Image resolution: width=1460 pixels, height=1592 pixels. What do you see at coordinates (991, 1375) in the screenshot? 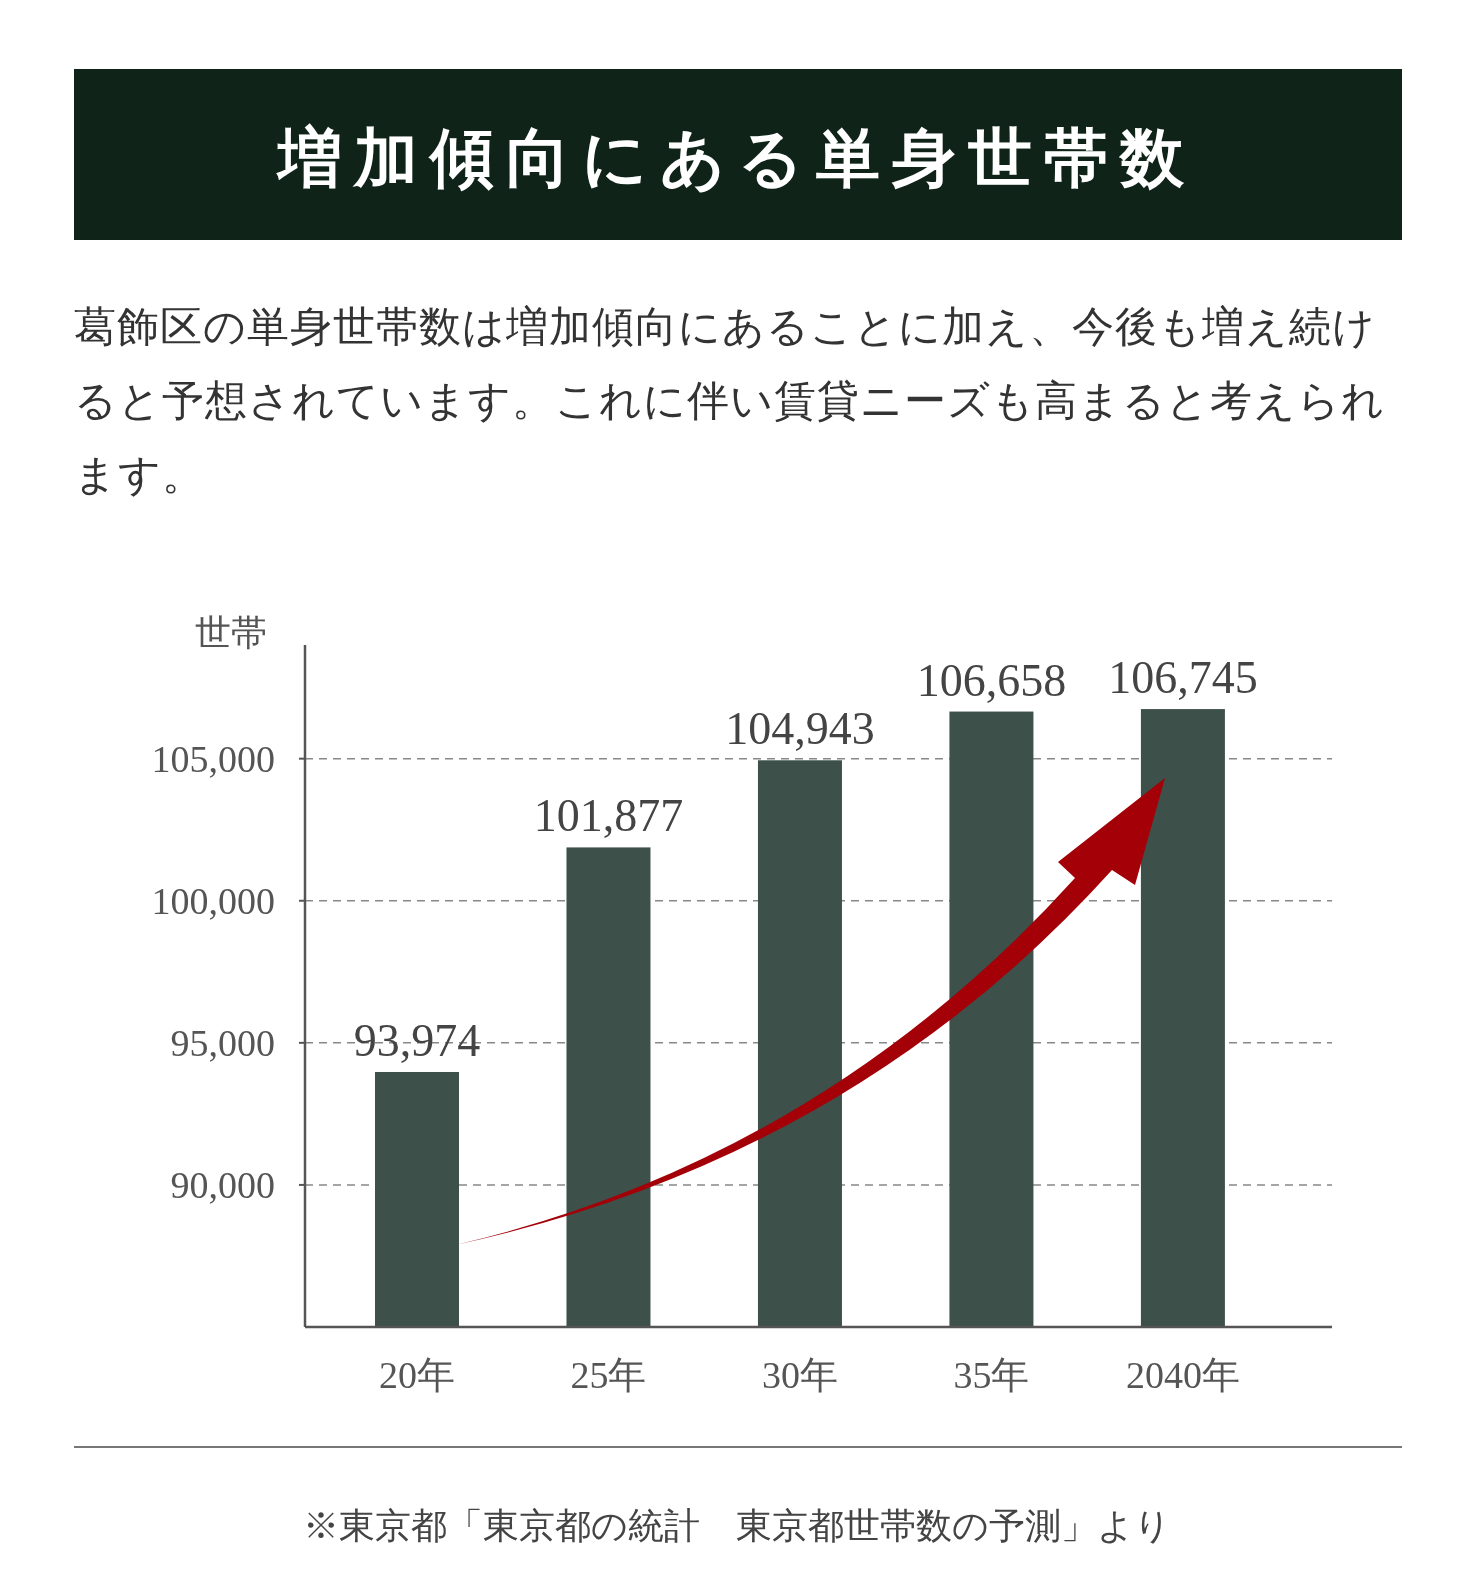
I see `x-tick-label: 35年` at bounding box center [991, 1375].